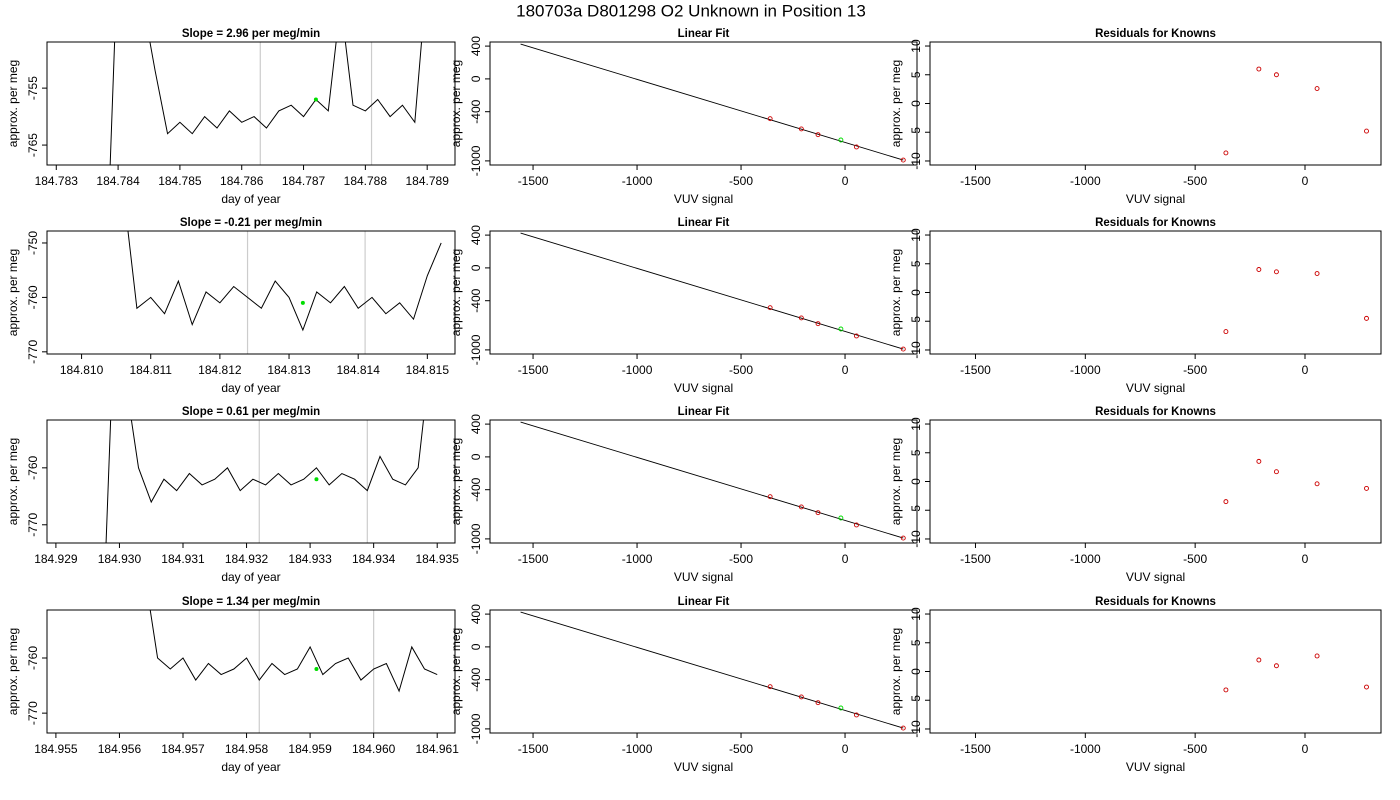 The width and height of the screenshot is (1400, 800). I want to click on x-tick-label: 184.813, so click(289, 370).